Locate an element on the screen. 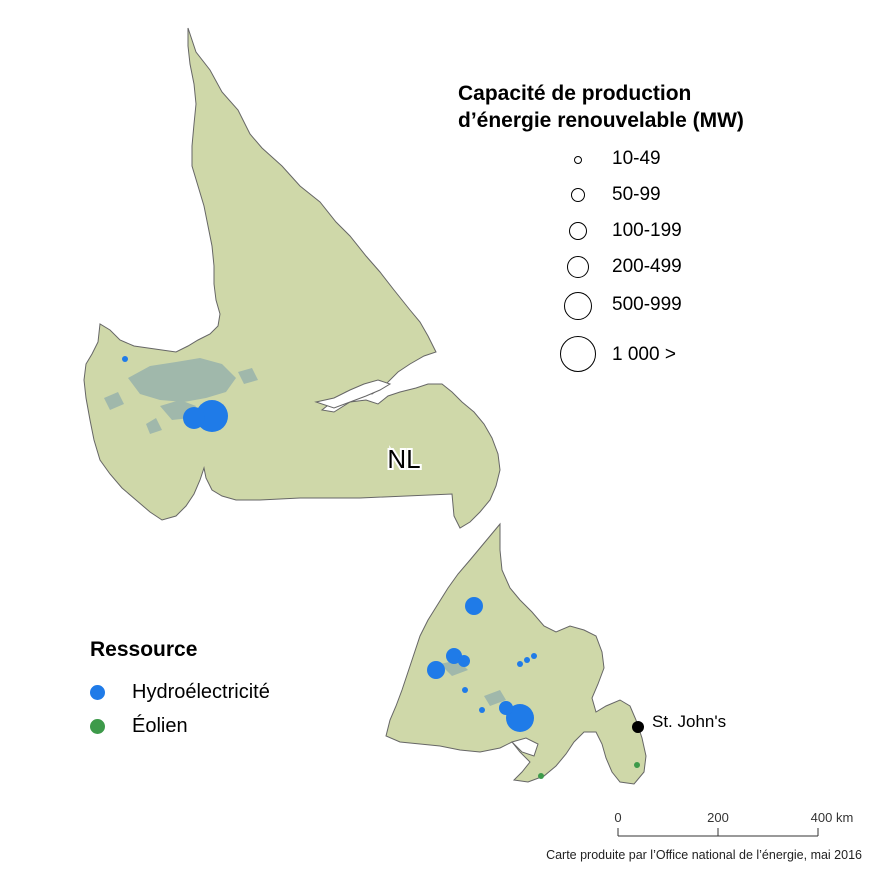 This screenshot has height=880, width=880. scale-tick-200: 200 is located at coordinates (718, 817).